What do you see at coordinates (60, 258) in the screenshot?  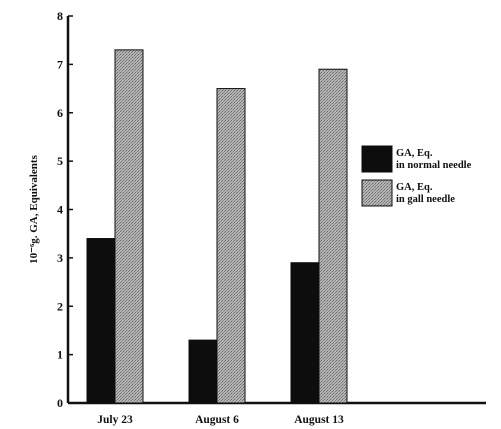 I see `y-tick-label: 3` at bounding box center [60, 258].